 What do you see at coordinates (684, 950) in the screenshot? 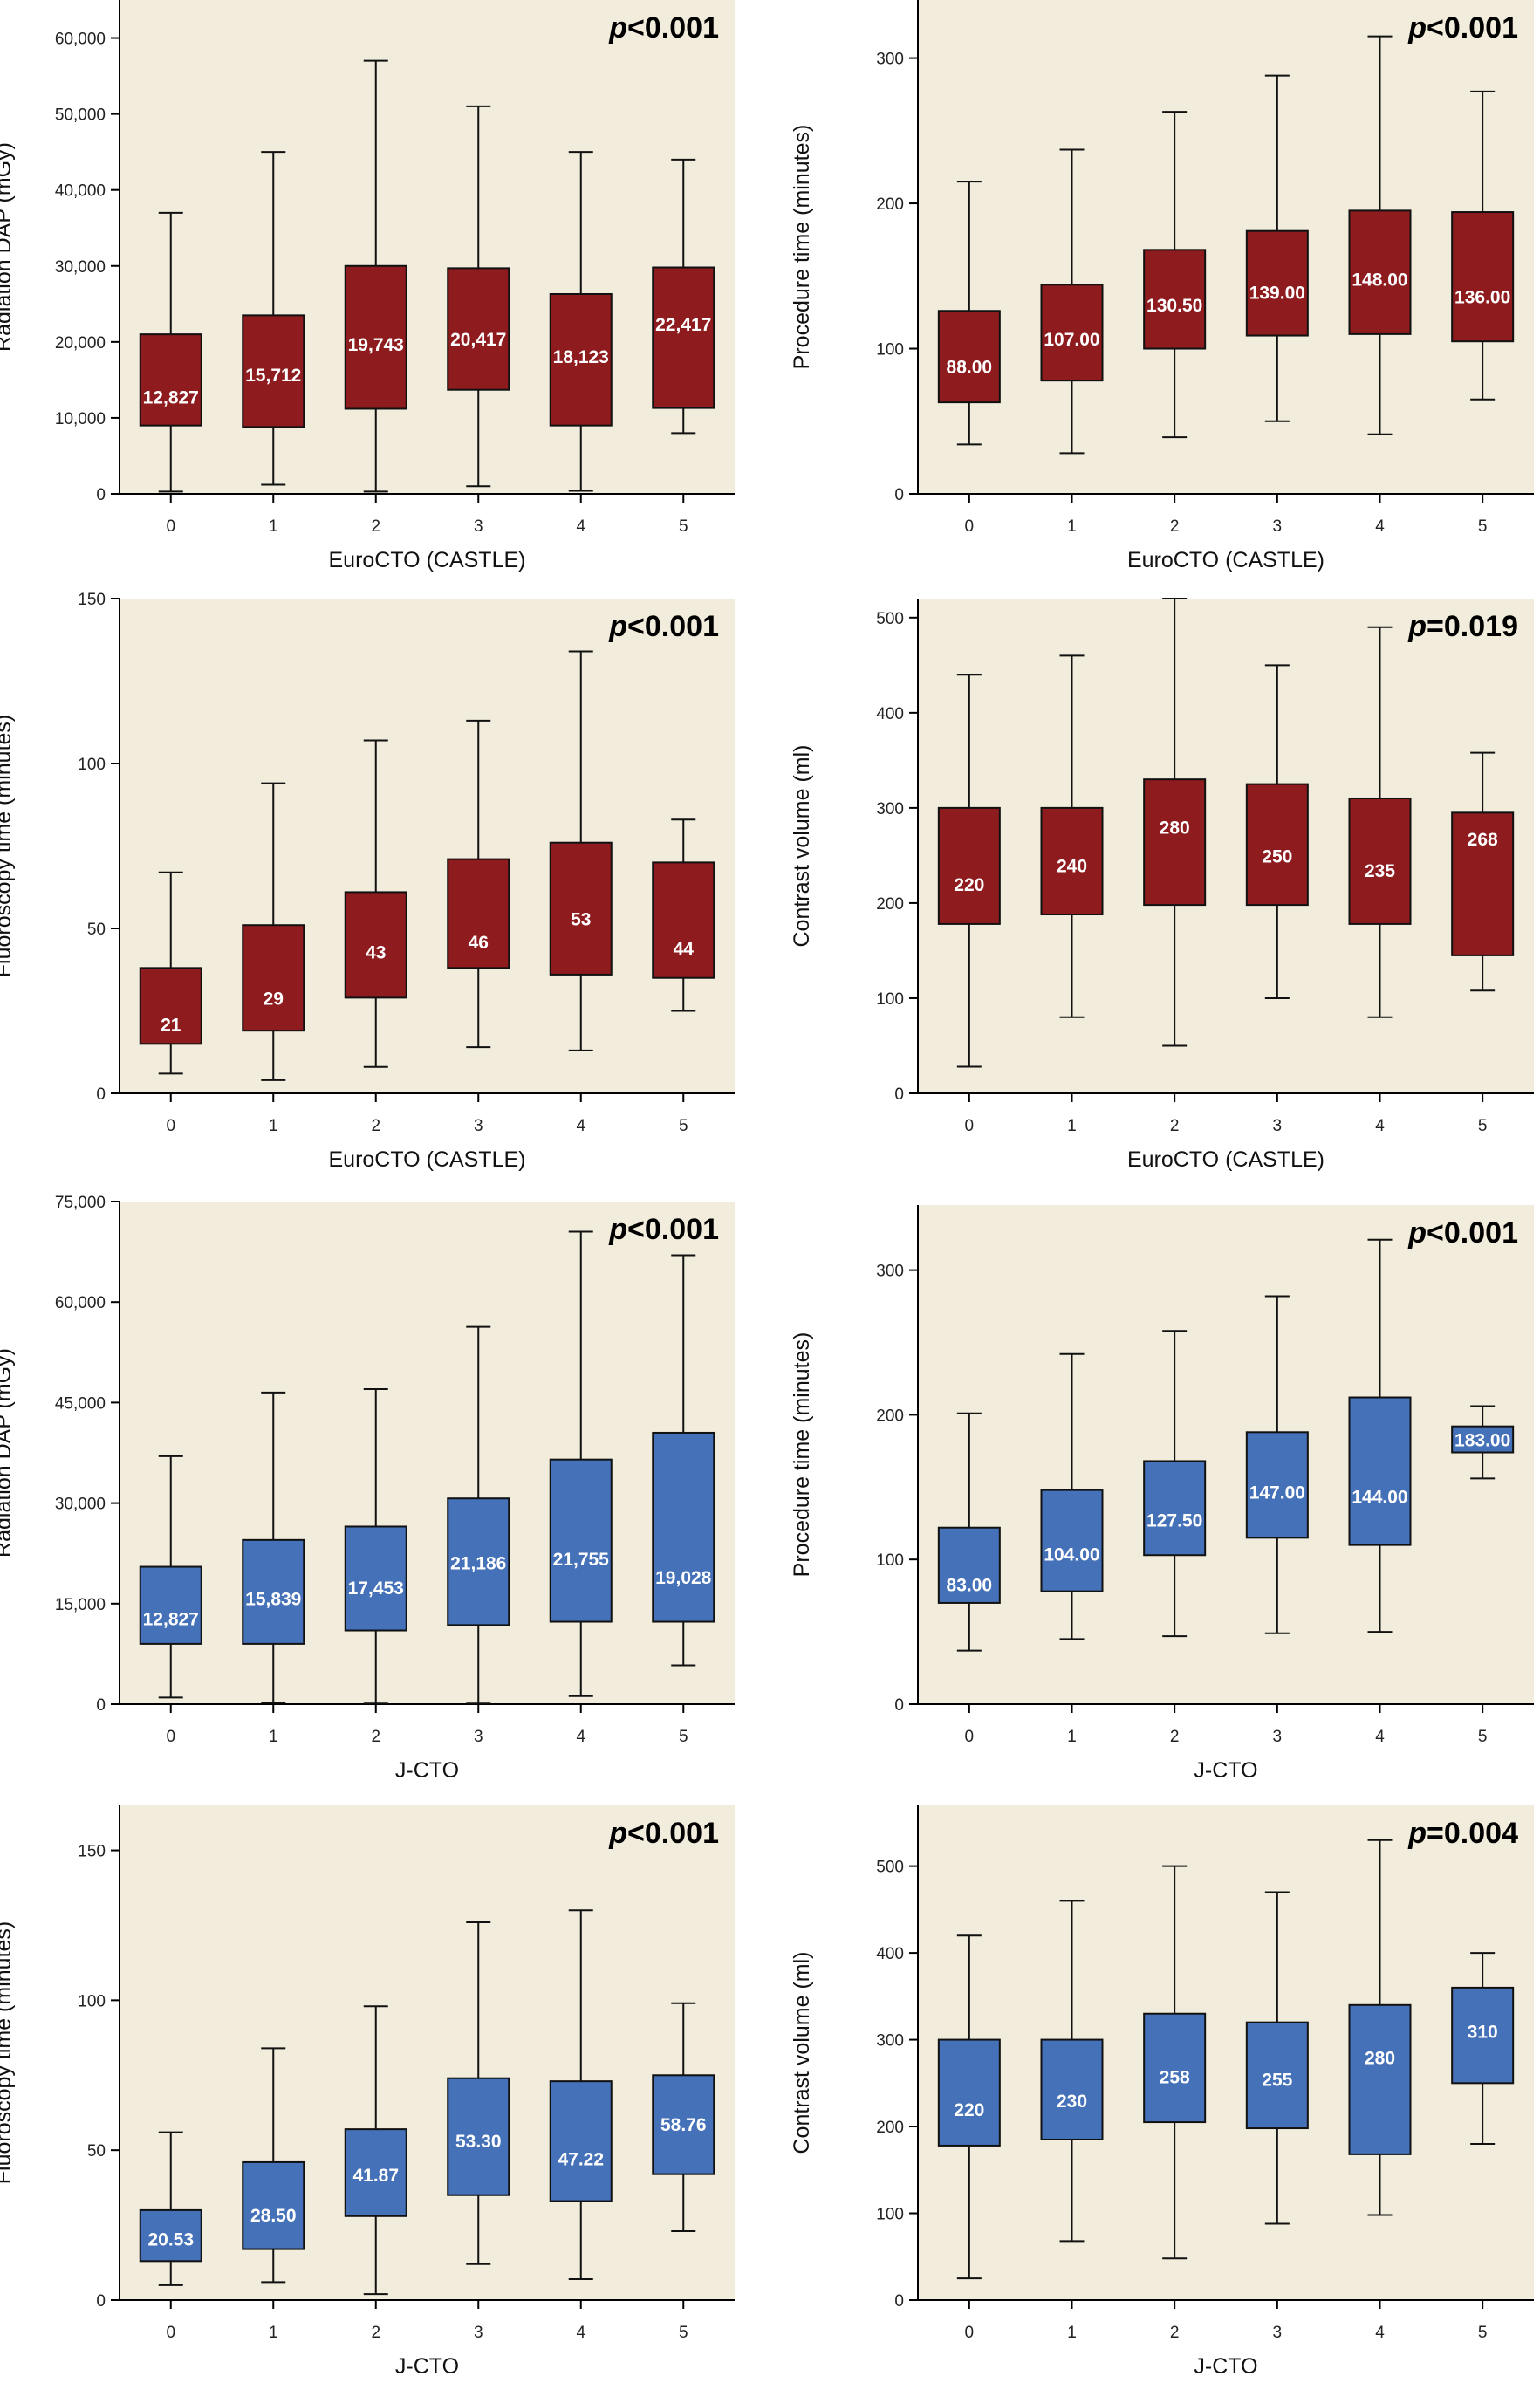
I see `median-label: 44` at bounding box center [684, 950].